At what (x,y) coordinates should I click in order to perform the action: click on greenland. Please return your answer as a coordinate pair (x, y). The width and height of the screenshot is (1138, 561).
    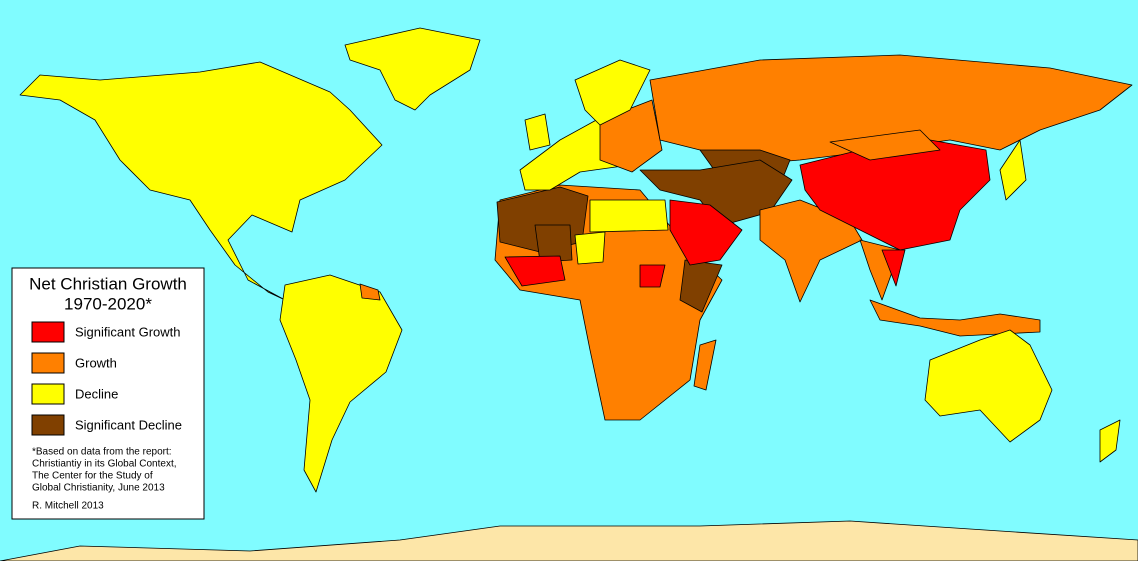
    Looking at the image, I should click on (412, 69).